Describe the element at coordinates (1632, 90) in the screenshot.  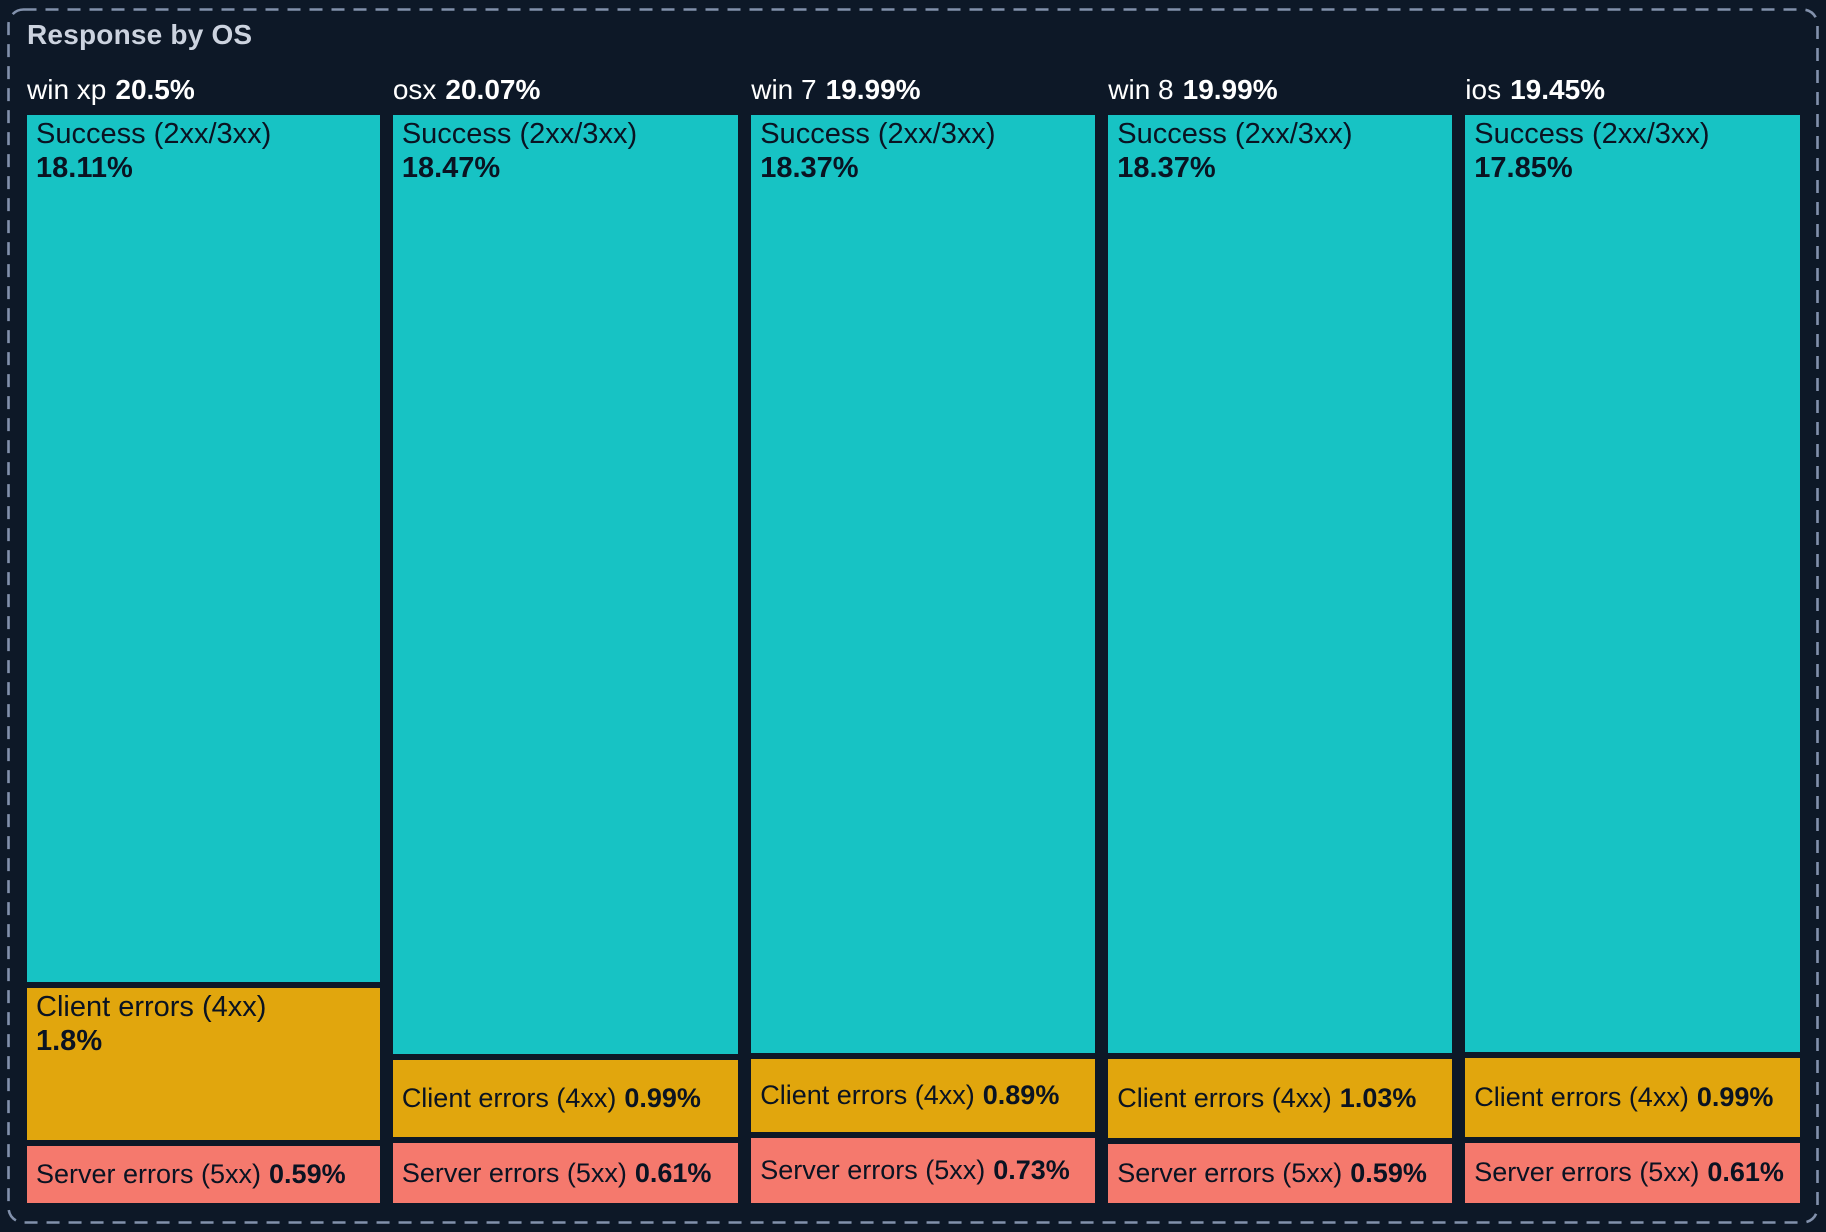
I see `os-column-header: ios 19.45%` at that location.